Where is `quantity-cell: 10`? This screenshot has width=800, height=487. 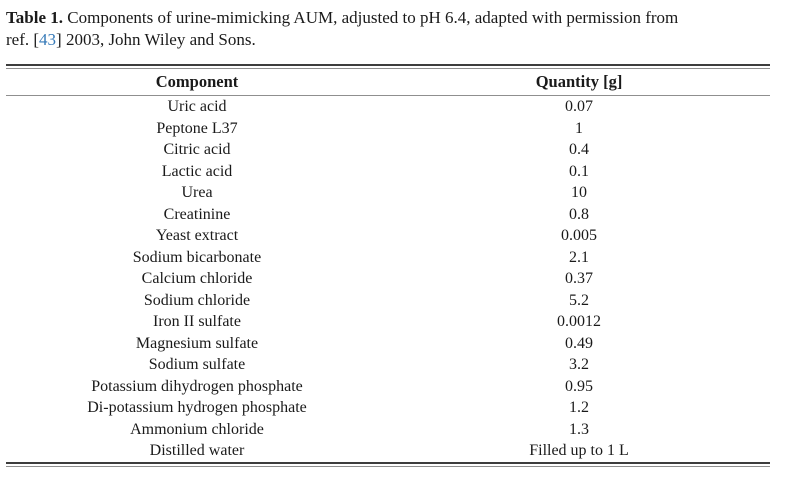 quantity-cell: 10 is located at coordinates (579, 192).